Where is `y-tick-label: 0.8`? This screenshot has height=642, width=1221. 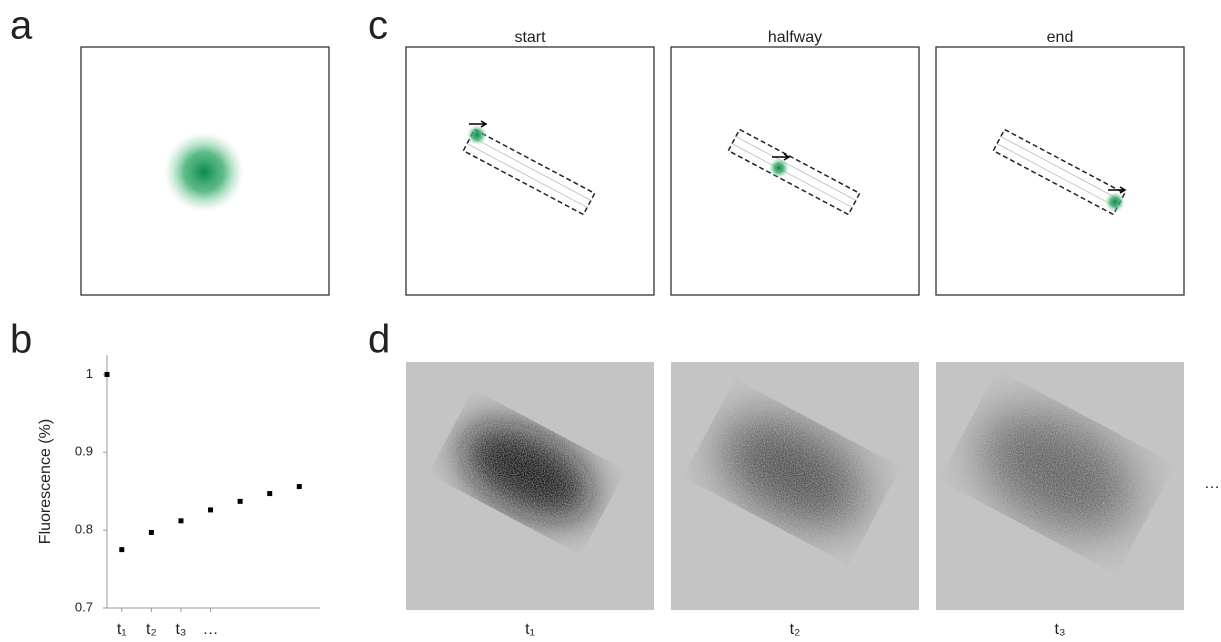 y-tick-label: 0.8 is located at coordinates (84, 529).